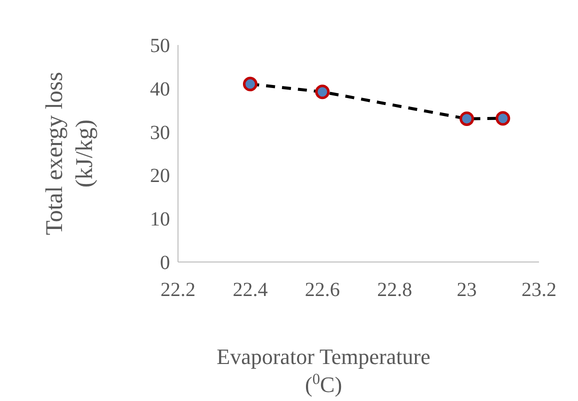 The image size is (578, 401). I want to click on x-tick-label: 22.2, so click(178, 290).